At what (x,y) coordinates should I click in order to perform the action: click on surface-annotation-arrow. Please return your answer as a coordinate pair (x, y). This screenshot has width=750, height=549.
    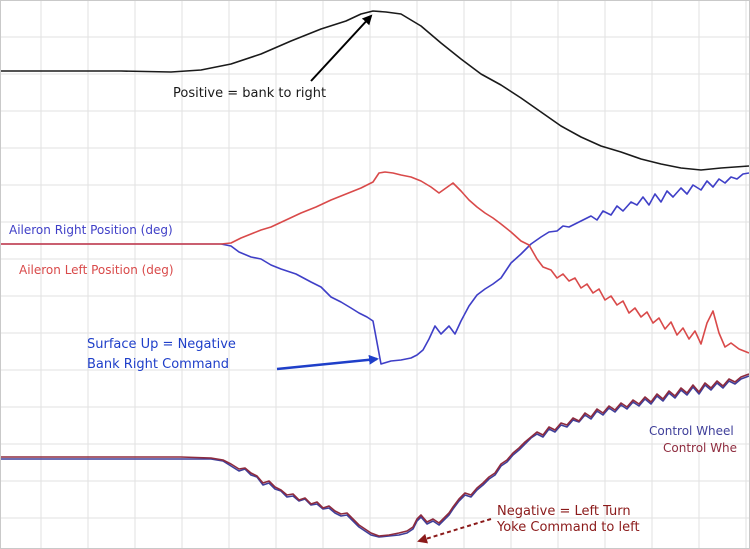
    Looking at the image, I should click on (327, 362).